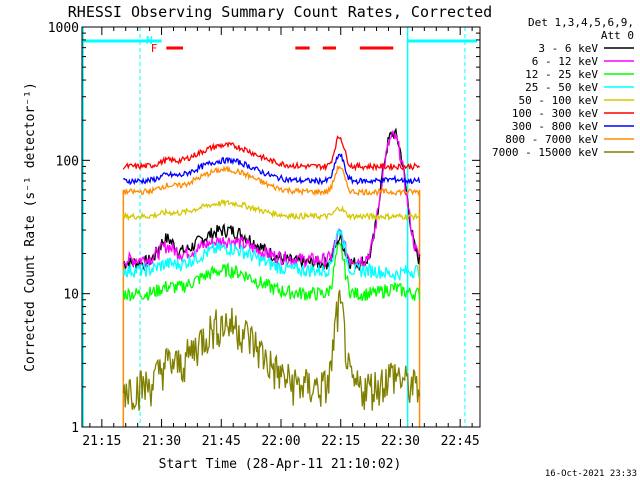 This screenshot has width=640, height=480. I want to click on x-tick-label: 22:15, so click(340, 441).